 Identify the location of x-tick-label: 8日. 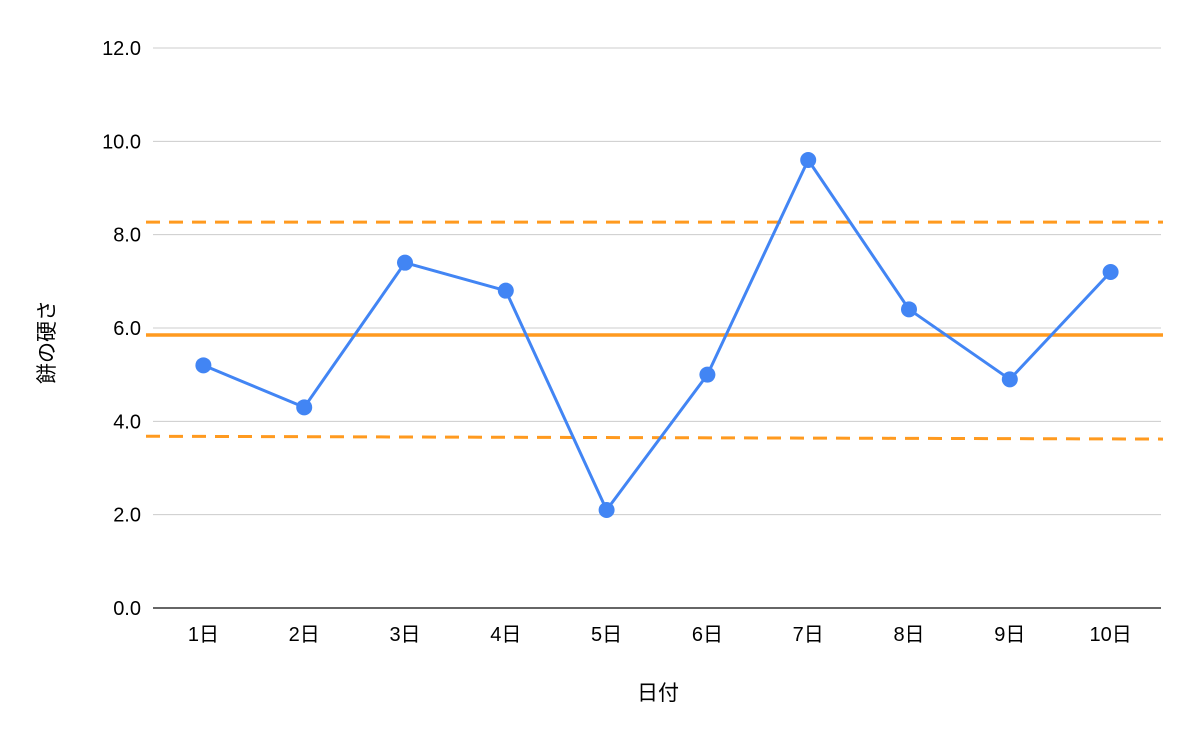
(908, 635).